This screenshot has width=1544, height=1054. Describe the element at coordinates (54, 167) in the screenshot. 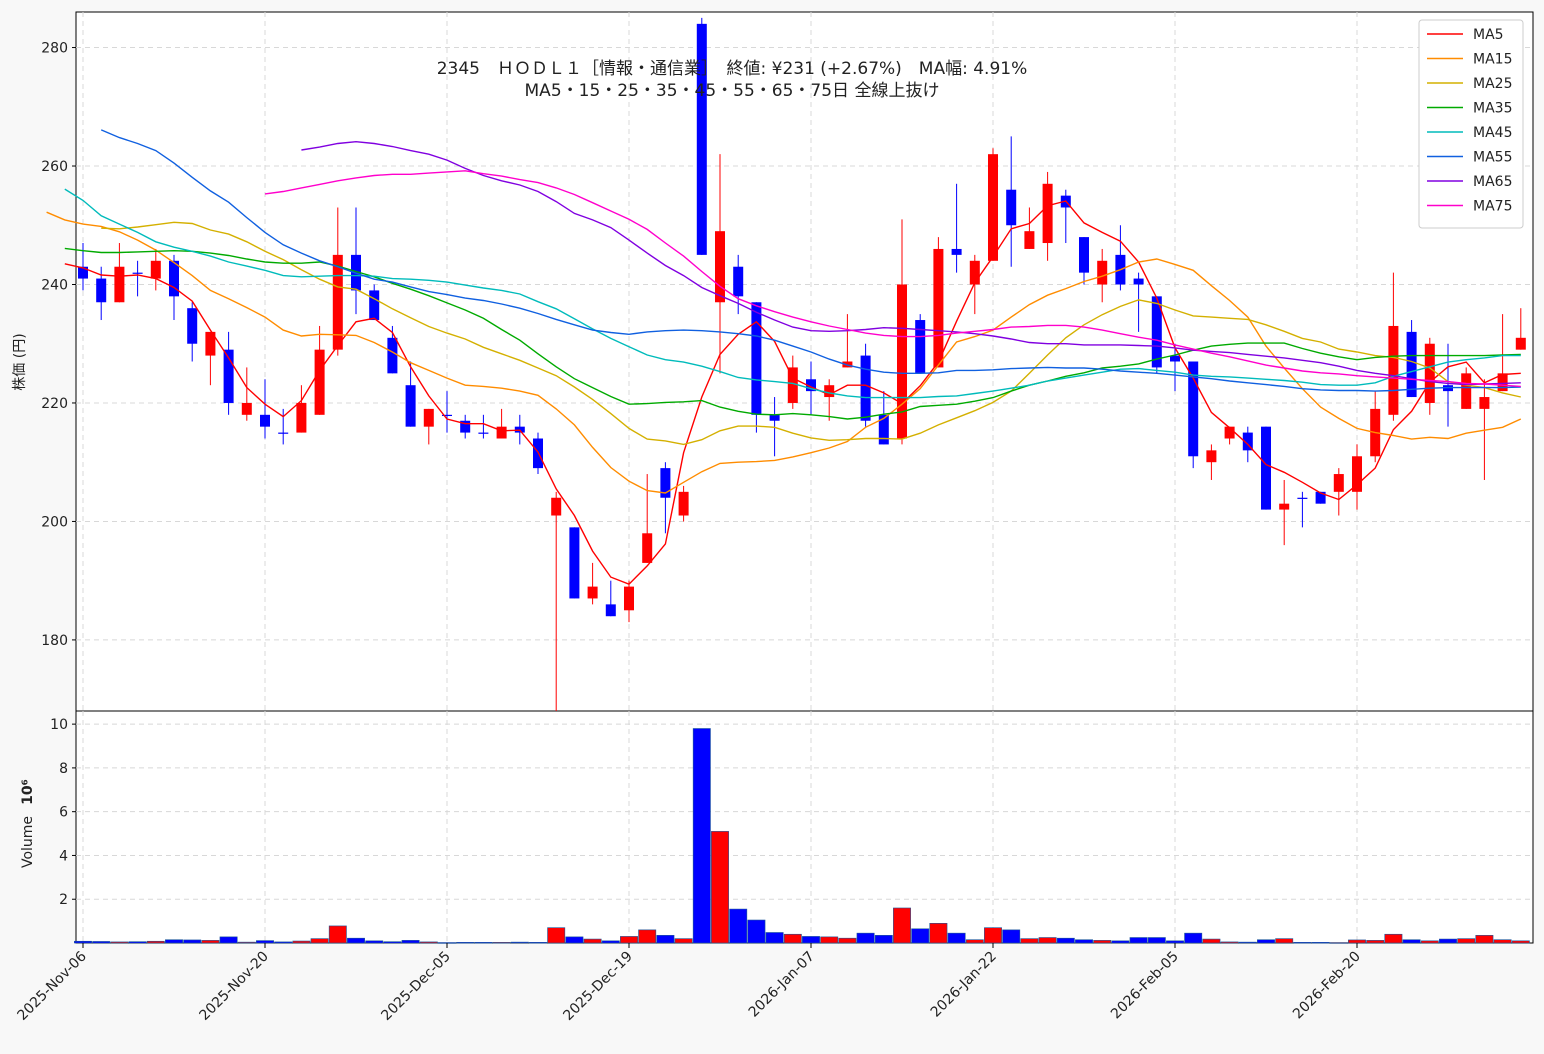

I see `price-tick-label: 260` at that location.